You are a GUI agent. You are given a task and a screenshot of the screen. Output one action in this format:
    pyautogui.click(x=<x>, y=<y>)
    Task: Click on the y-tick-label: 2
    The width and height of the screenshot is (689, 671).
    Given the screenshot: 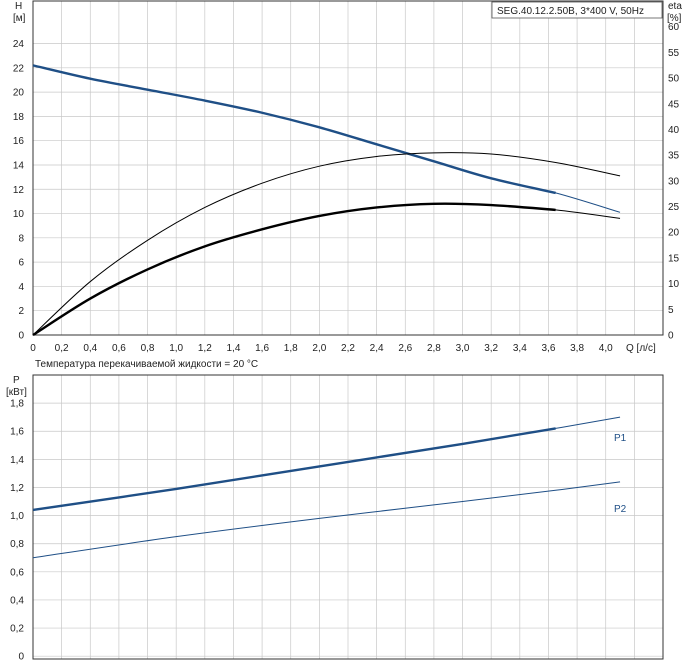 What is the action you would take?
    pyautogui.click(x=21, y=311)
    